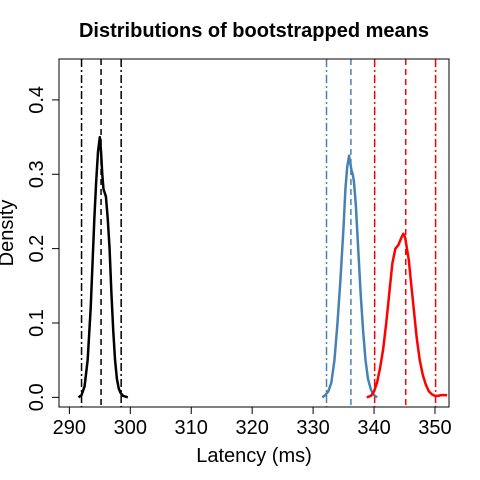 This screenshot has height=480, width=480. Describe the element at coordinates (254, 31) in the screenshot. I see `chart-title: Distributions of bootstrapped means` at that location.